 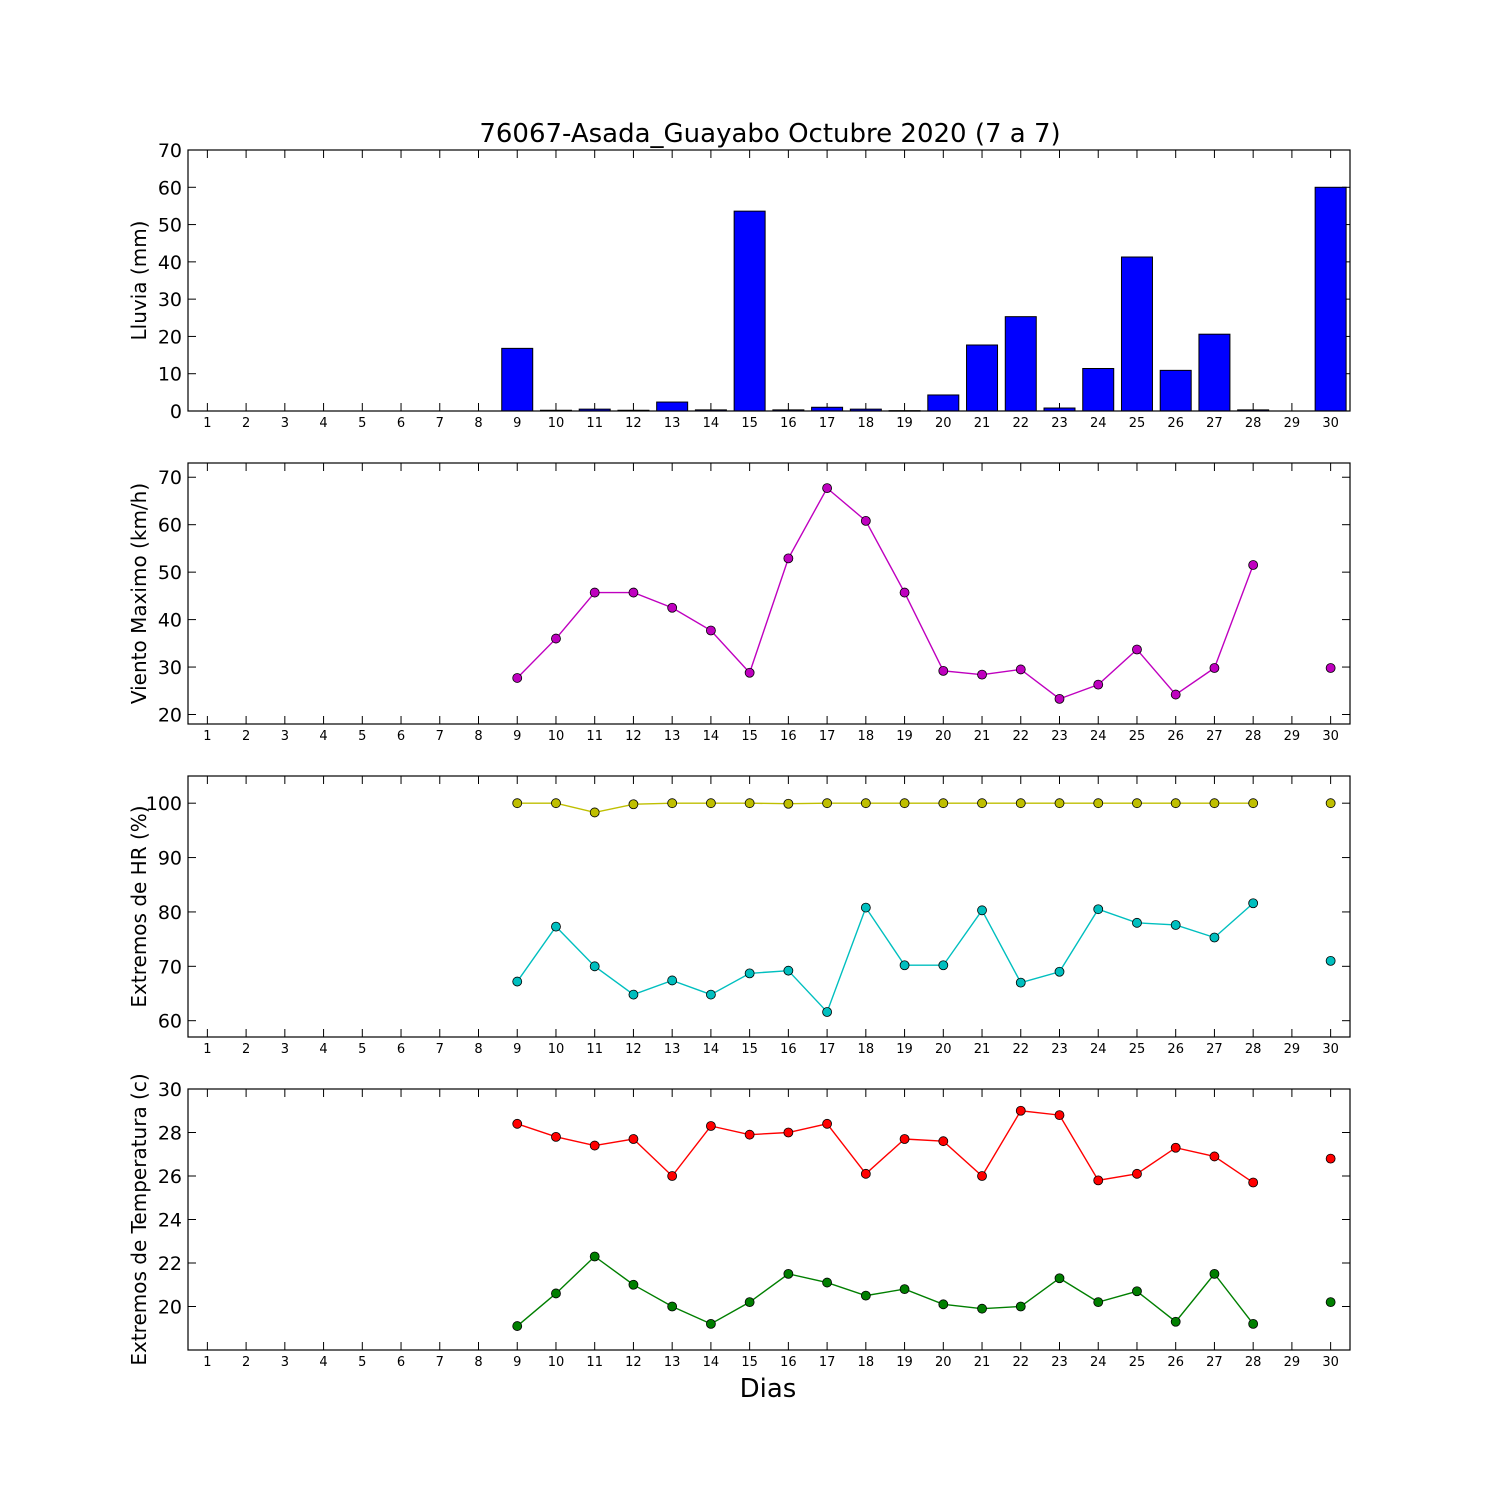 What do you see at coordinates (170, 1134) in the screenshot?
I see `y-tick-label: 28` at bounding box center [170, 1134].